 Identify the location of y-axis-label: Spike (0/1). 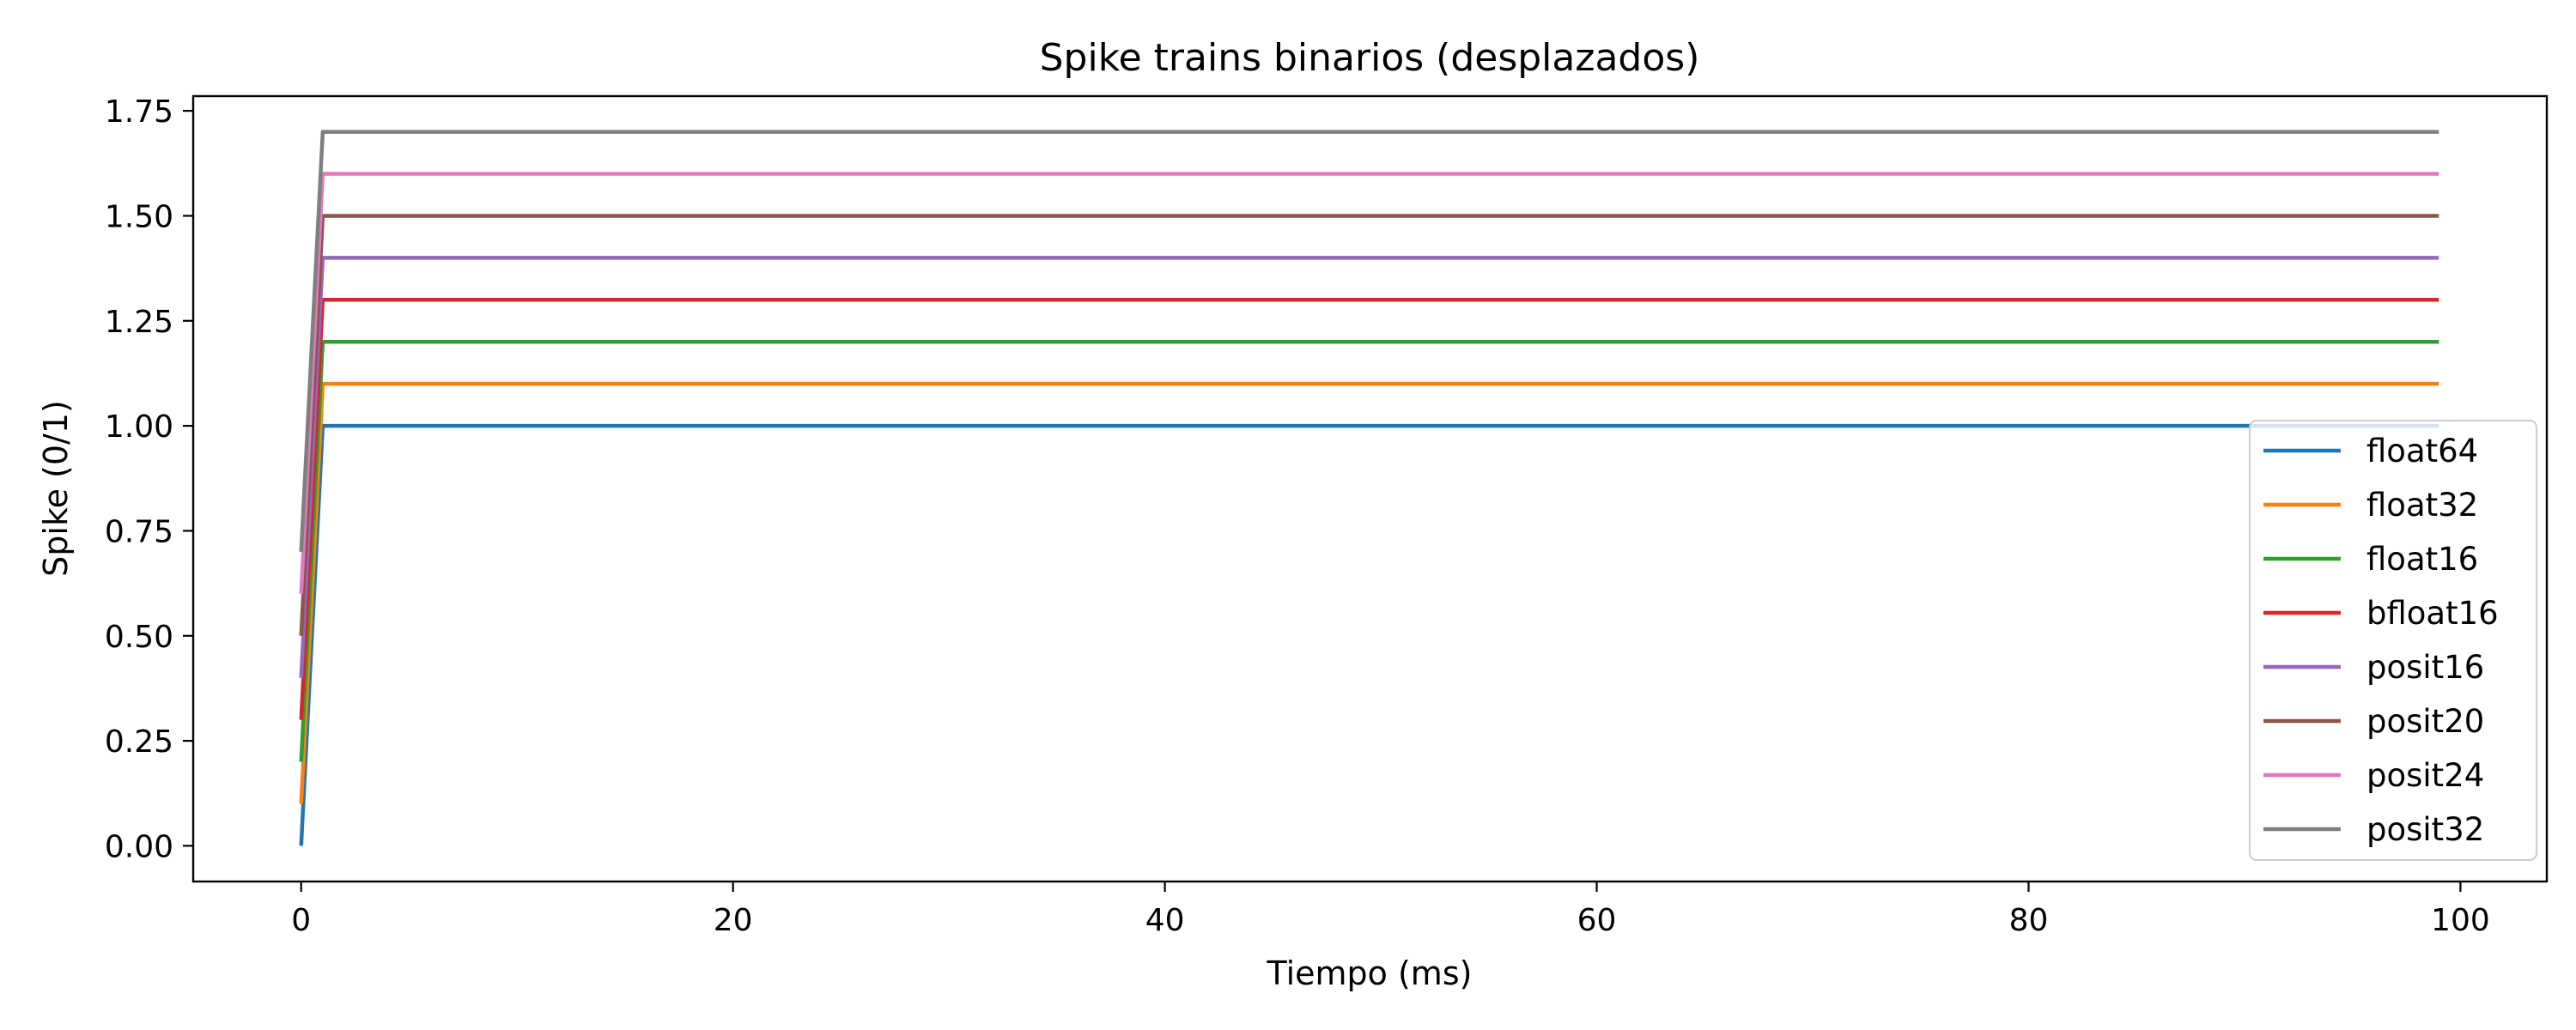
(56, 488).